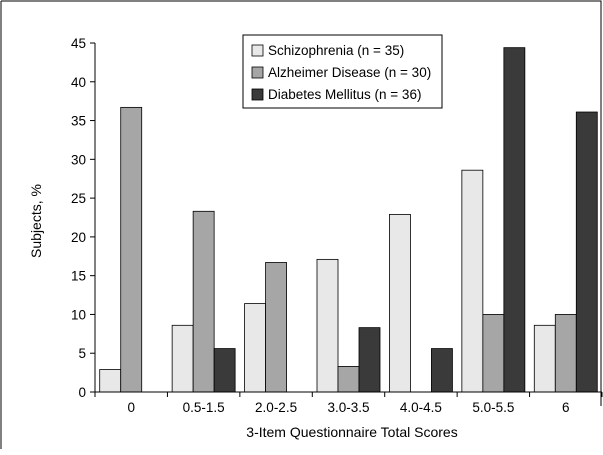  What do you see at coordinates (78, 276) in the screenshot?
I see `y-tick-label: 15` at bounding box center [78, 276].